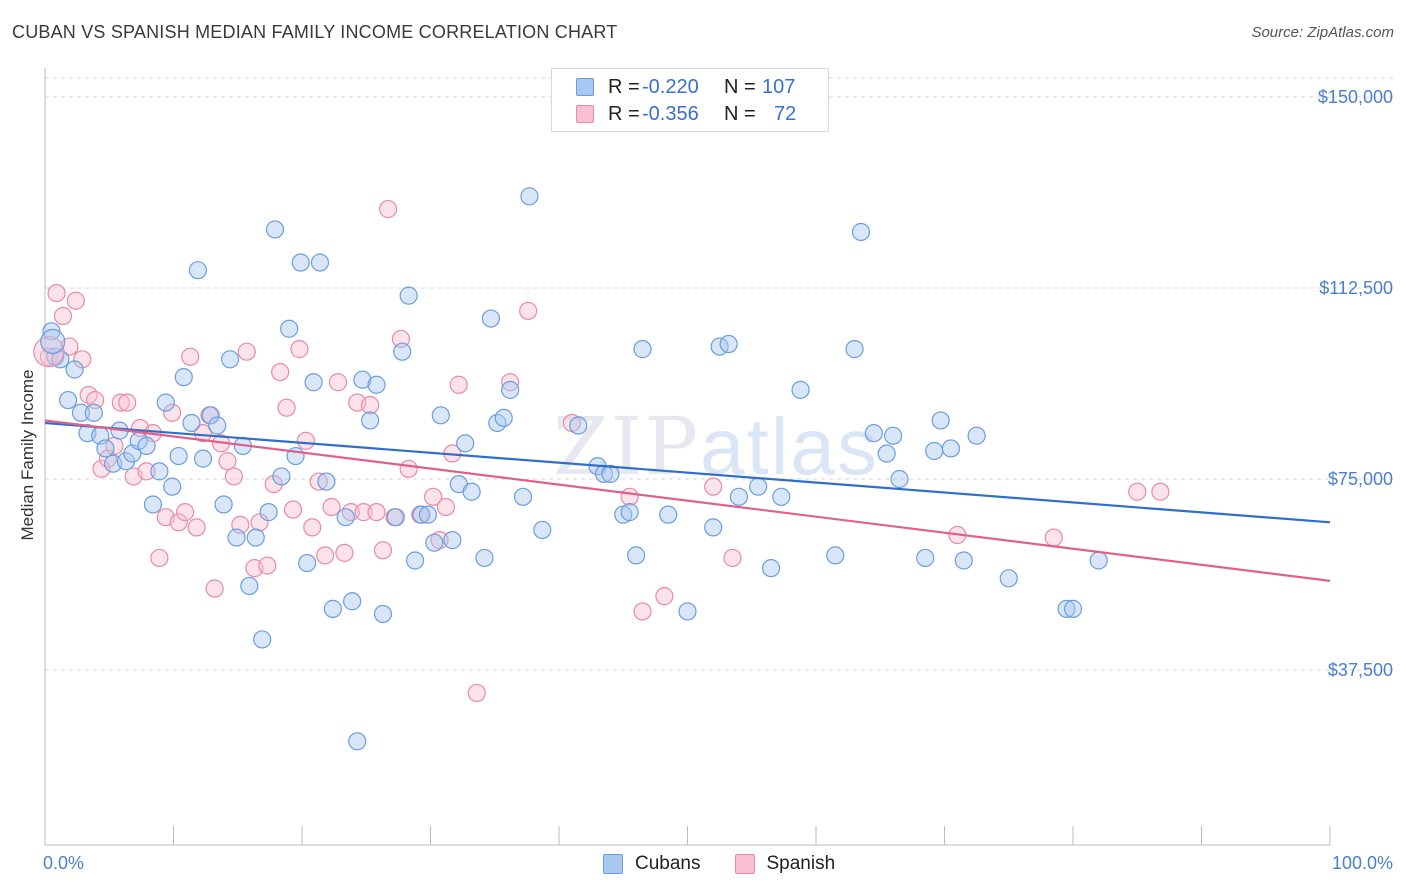 The height and width of the screenshot is (892, 1406). I want to click on y-tick-label: $37,500, so click(1360, 670).